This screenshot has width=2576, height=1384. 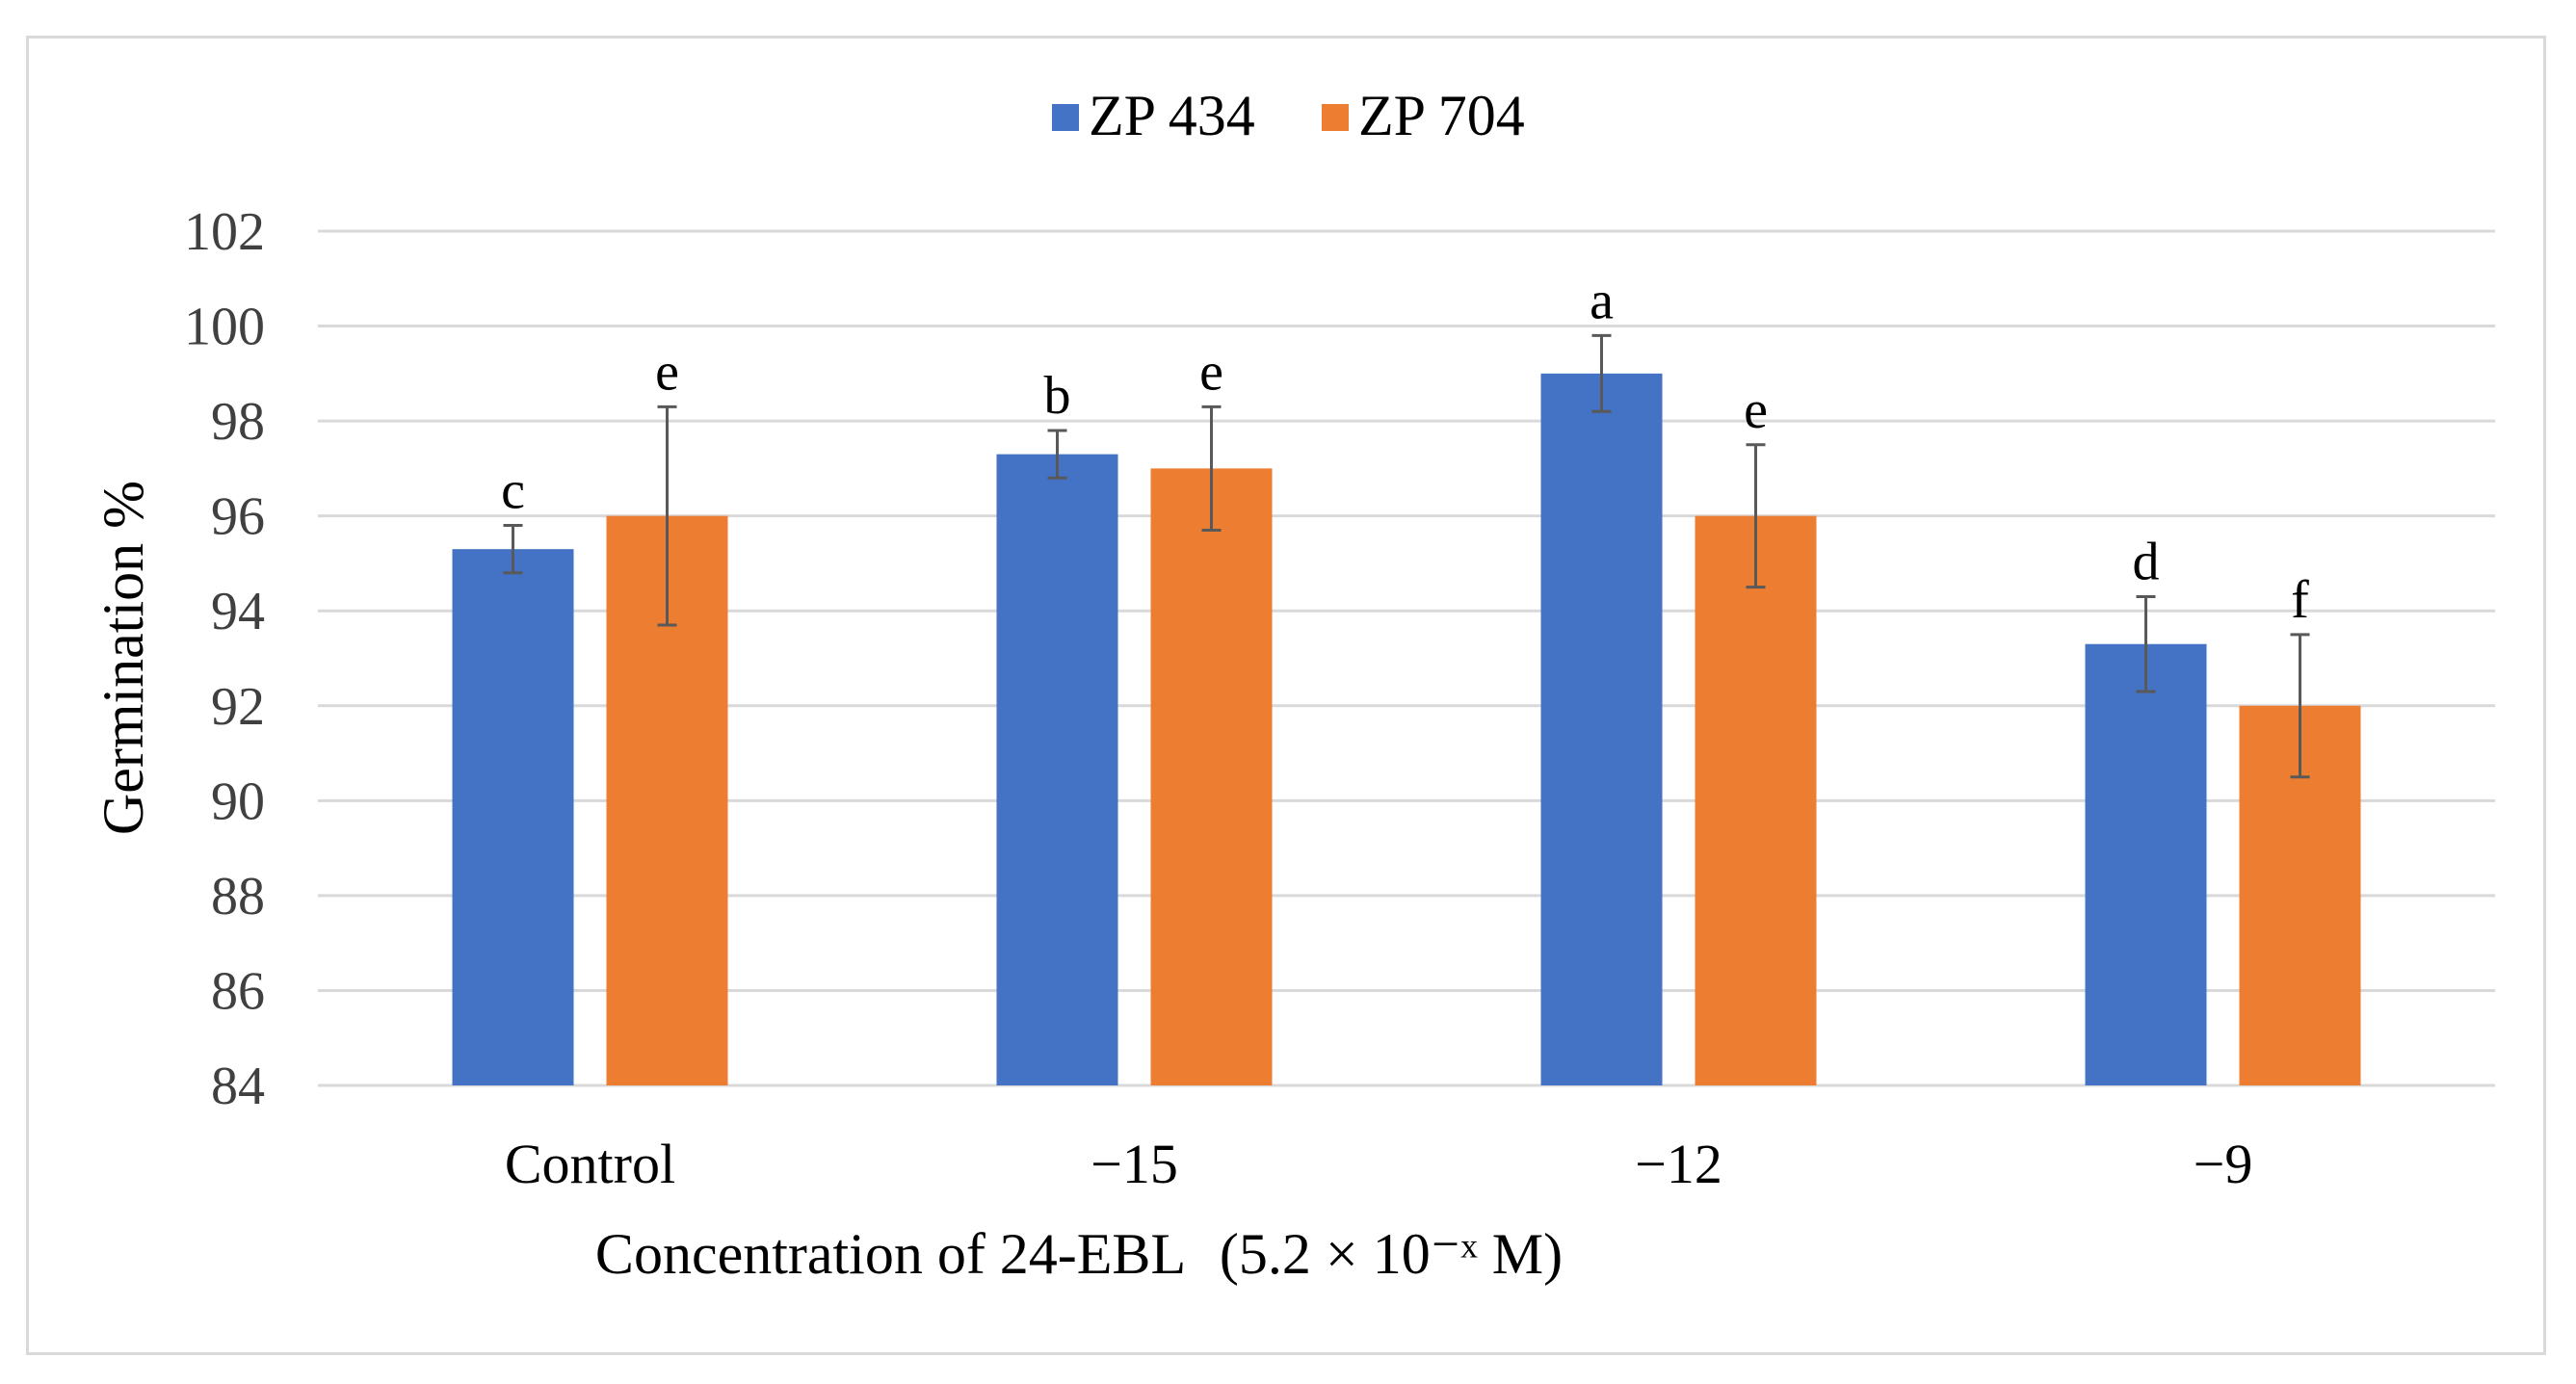 I want to click on x-axis-title: Concentration of 24-EBL (5.2 × 10⁻ˣ M), so click(x=1079, y=1254).